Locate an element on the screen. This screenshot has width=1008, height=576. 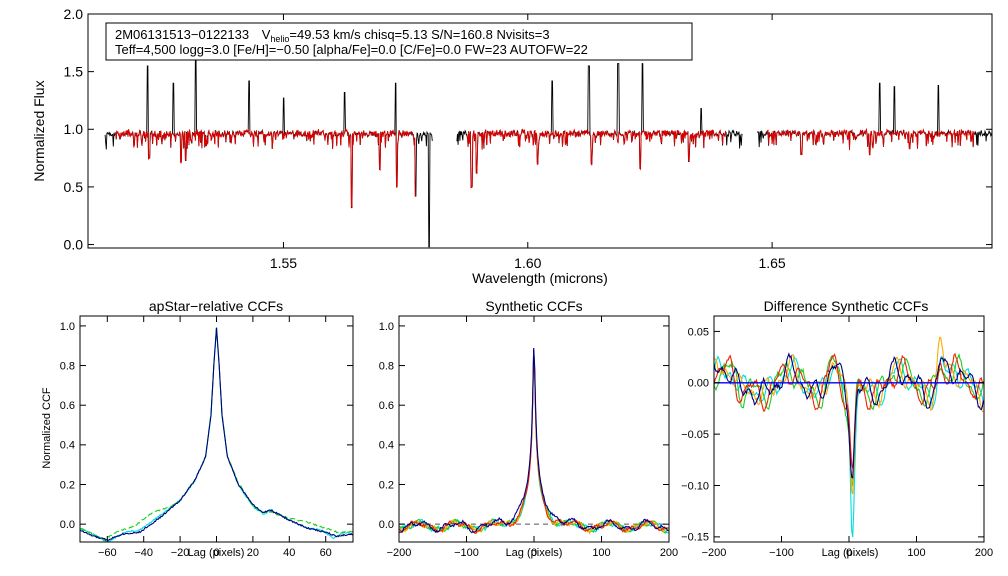
ccf3-xtick-label: −100 is located at coordinates (781, 553).